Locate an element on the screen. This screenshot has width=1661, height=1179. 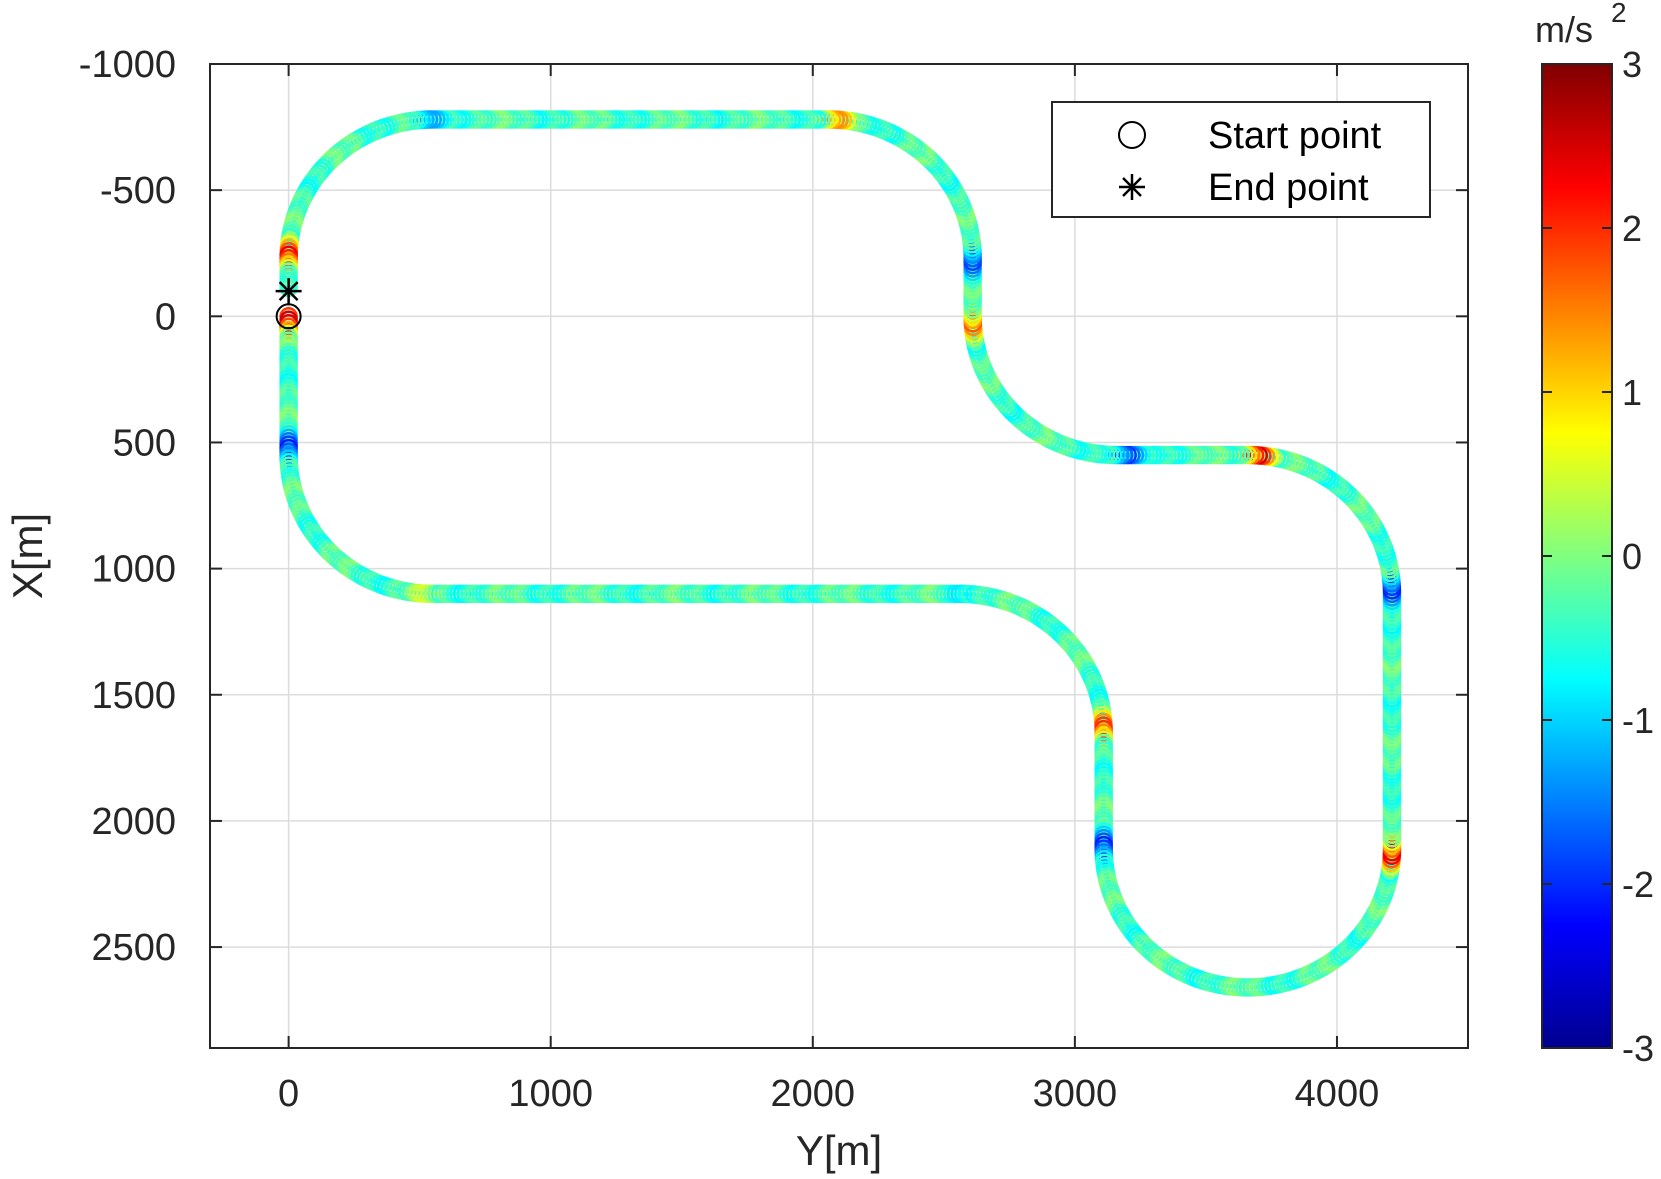
colorbar-tick-label: 0 is located at coordinates (1632, 556).